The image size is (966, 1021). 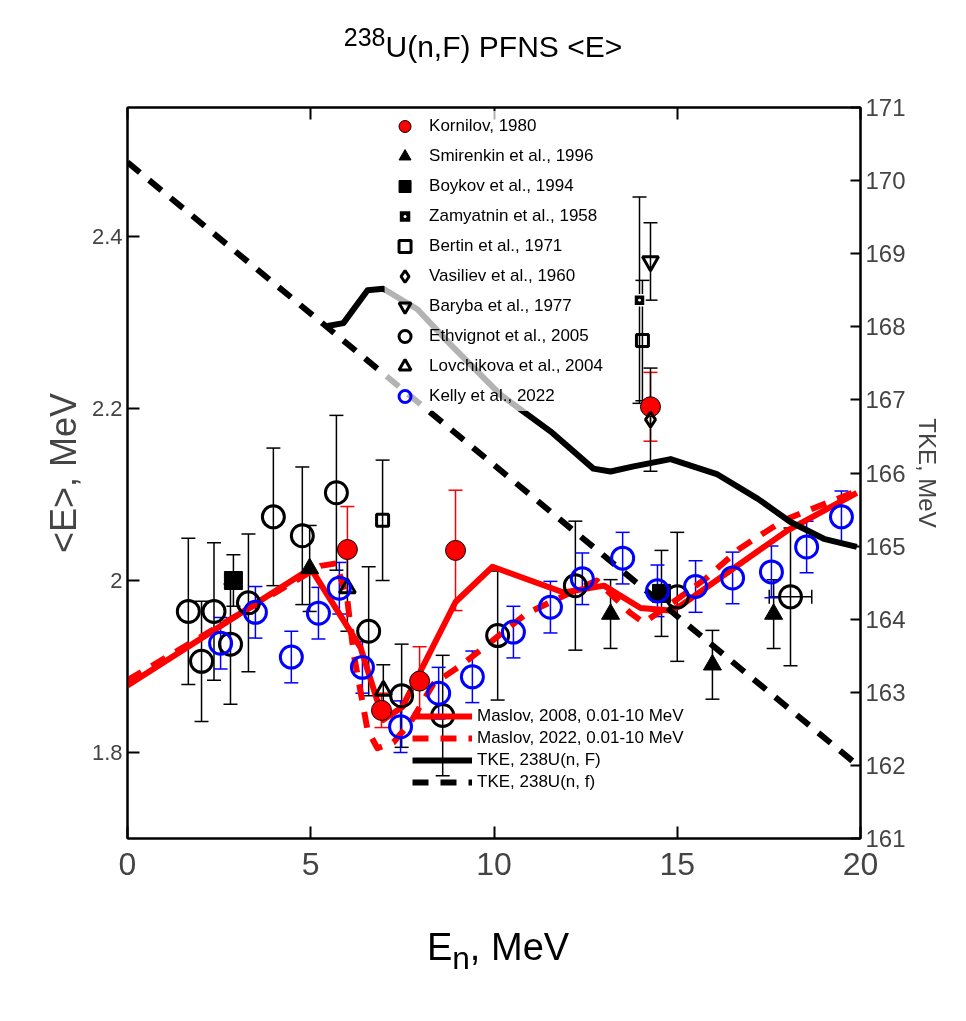 I want to click on y2-tick-label: 169, so click(x=885, y=254).